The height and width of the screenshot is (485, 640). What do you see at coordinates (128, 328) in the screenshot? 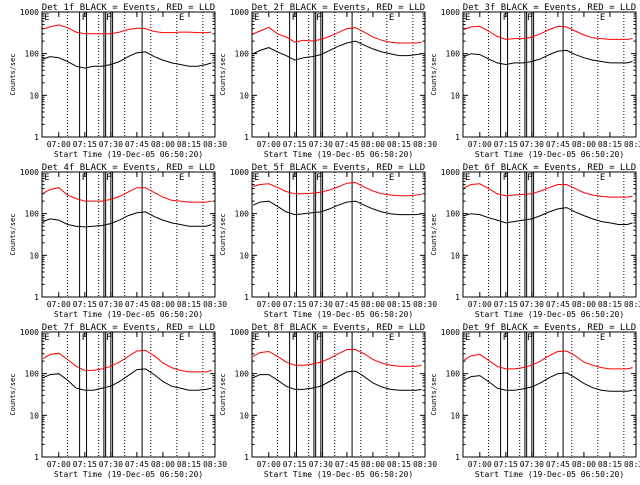
I see `panel-title: Det 7f BLACK = Events, RED = LLD` at bounding box center [128, 328].